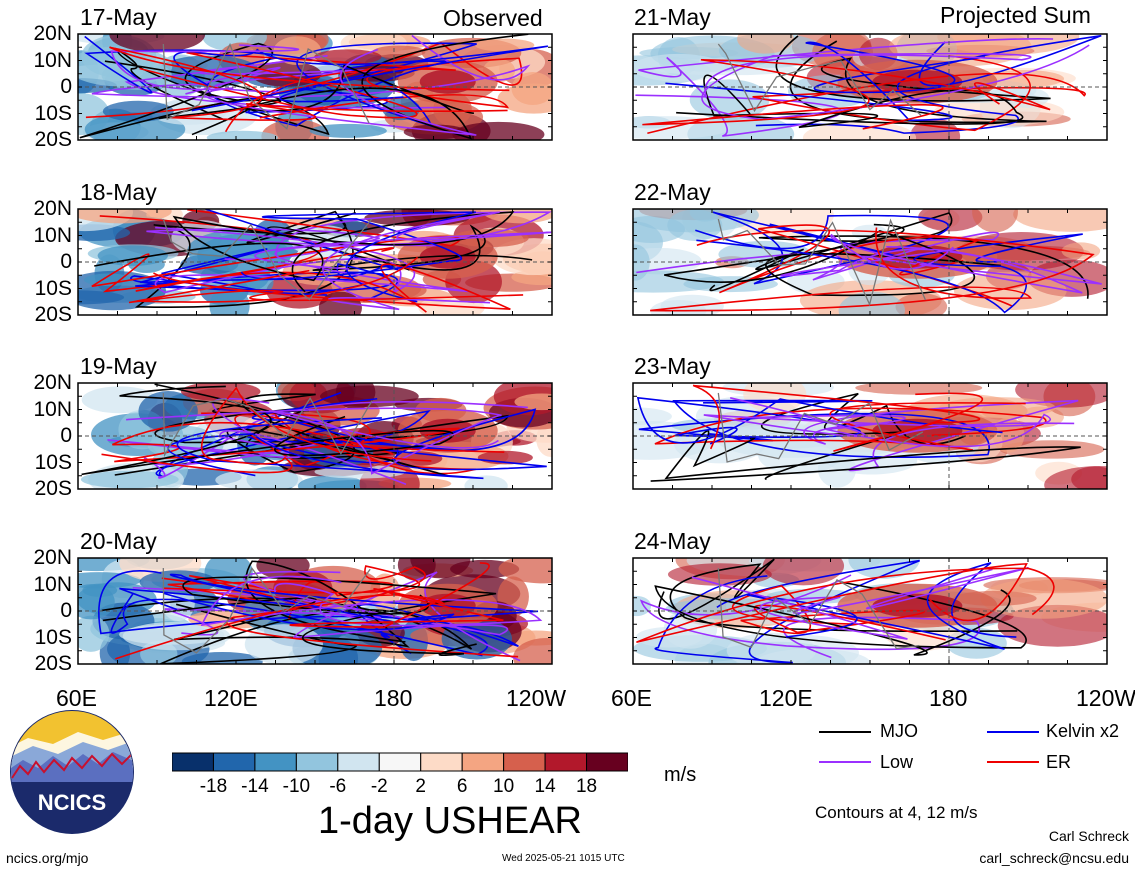 This screenshot has height=872, width=1135. What do you see at coordinates (231, 698) in the screenshot?
I see `lon-tick-120e-left: 120E` at bounding box center [231, 698].